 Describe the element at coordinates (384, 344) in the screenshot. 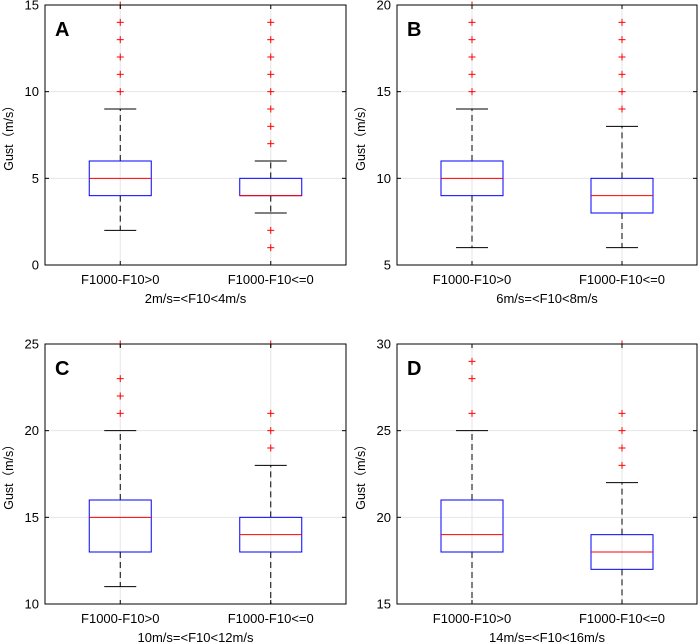

I see `y-tick-label: 30` at that location.